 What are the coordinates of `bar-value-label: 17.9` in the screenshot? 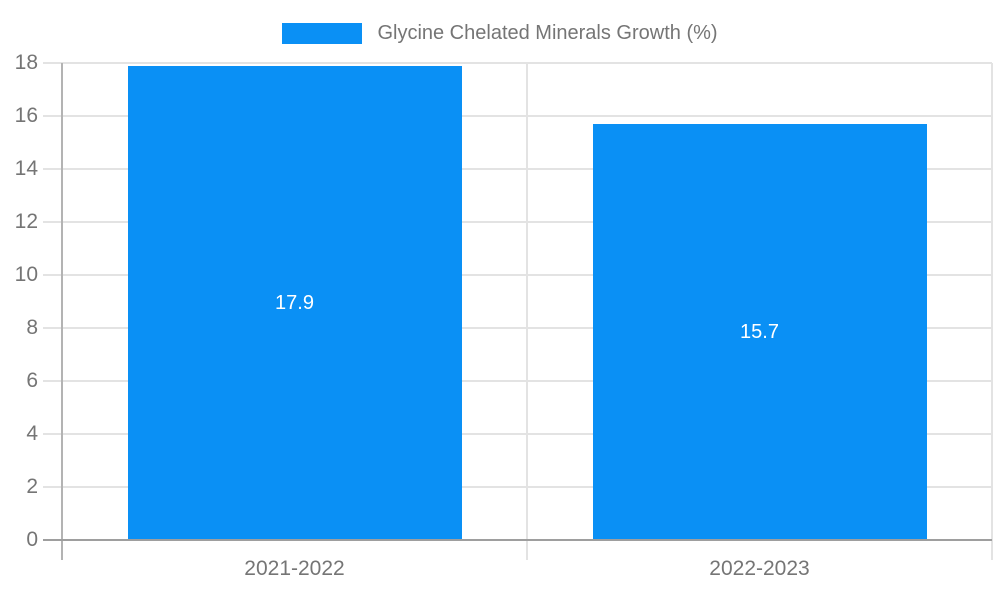 It's located at (294, 302).